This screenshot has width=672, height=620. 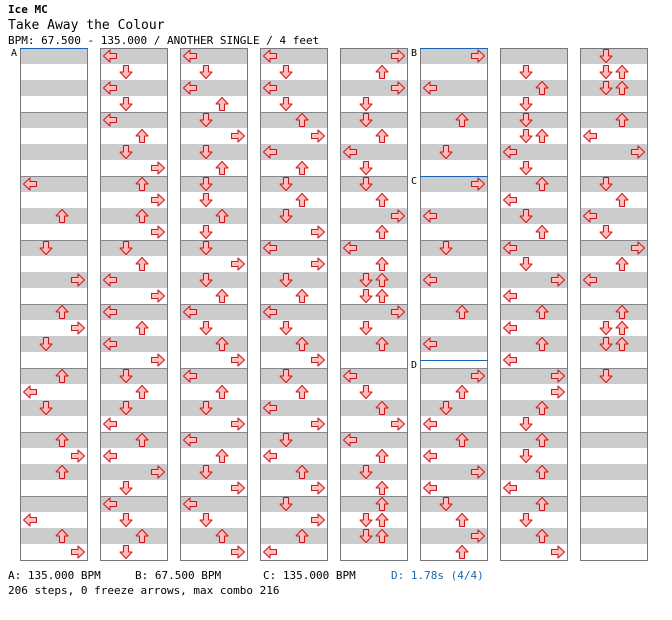 What do you see at coordinates (86, 25) in the screenshot?
I see `song-title: Take Away the Colour` at bounding box center [86, 25].